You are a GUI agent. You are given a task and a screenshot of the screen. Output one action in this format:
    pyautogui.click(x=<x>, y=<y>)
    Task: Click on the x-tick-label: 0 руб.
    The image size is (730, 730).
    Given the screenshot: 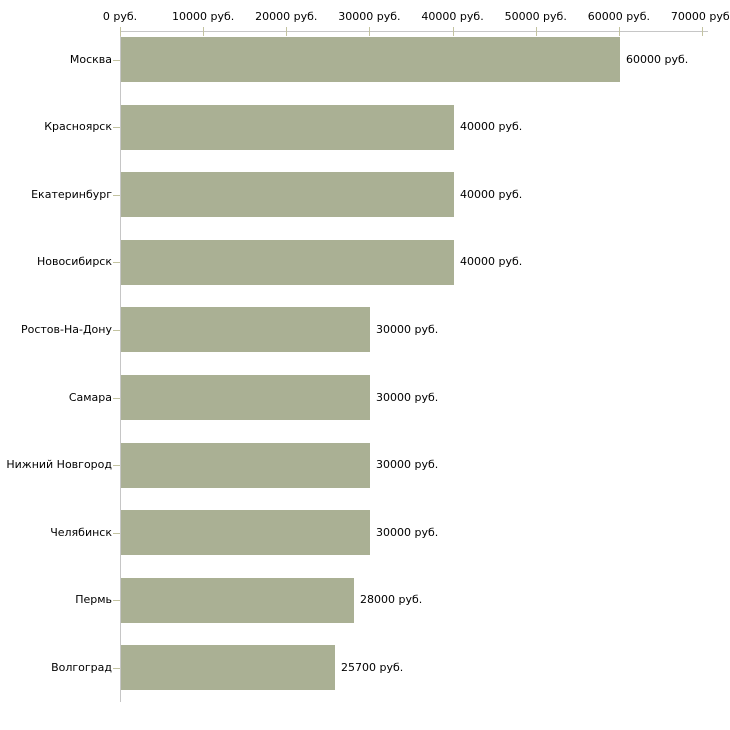 What is the action you would take?
    pyautogui.click(x=120, y=16)
    